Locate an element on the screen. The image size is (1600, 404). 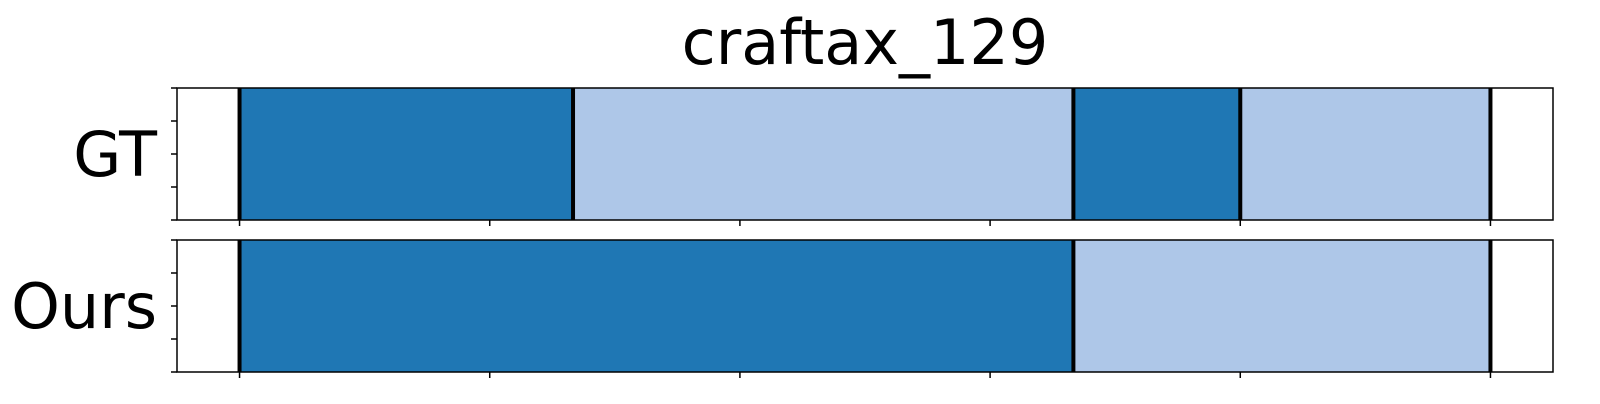
ours-row-label: Ours is located at coordinates (84, 306).